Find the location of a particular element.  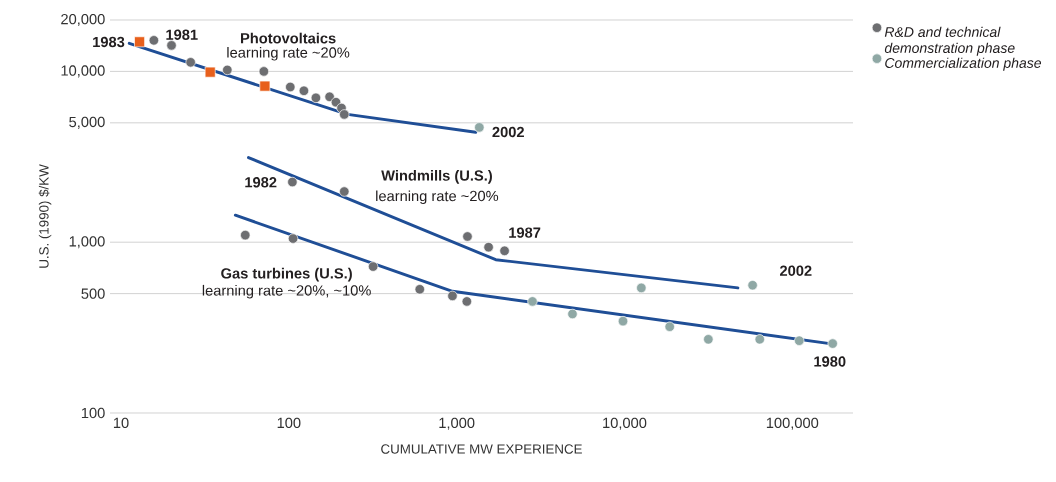

x-axis-title: CUMULATIVE MW EXPERIENCE is located at coordinates (481, 449).